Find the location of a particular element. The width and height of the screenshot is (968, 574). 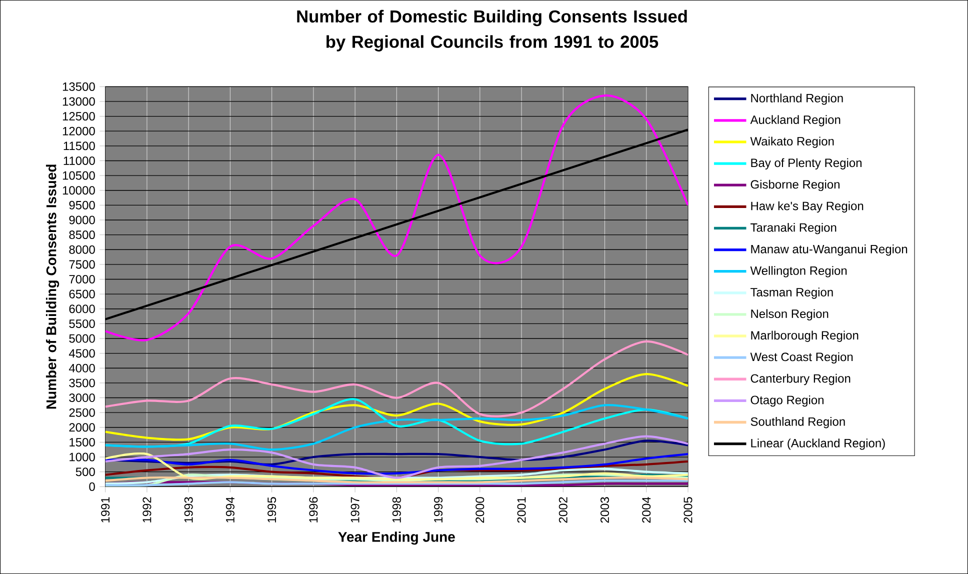

legend-label: Canterbury Region is located at coordinates (800, 380).